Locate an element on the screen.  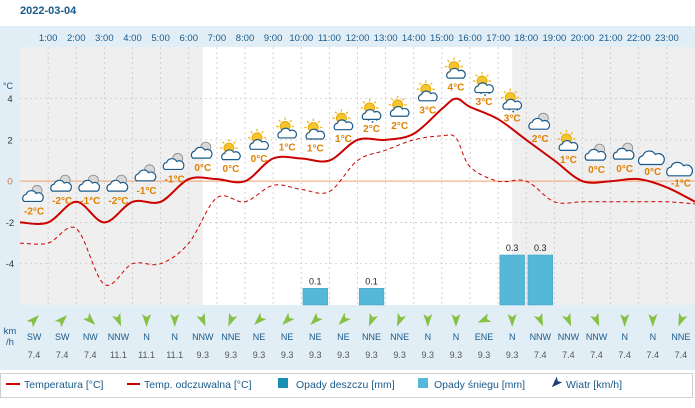
wind-direction-label: NW is located at coordinates (90, 337).